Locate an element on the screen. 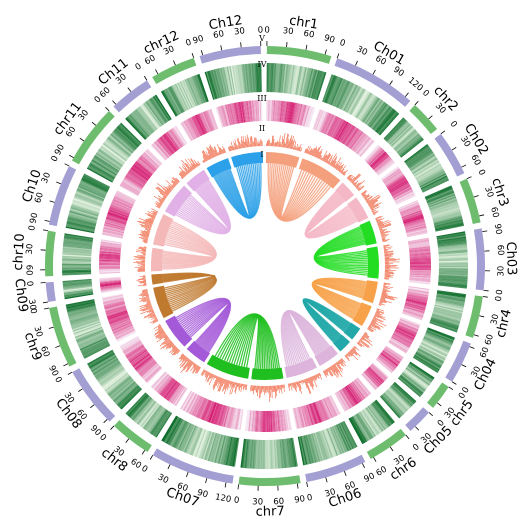 The width and height of the screenshot is (530, 527). link-anchor-chr9 is located at coordinates (163, 302).